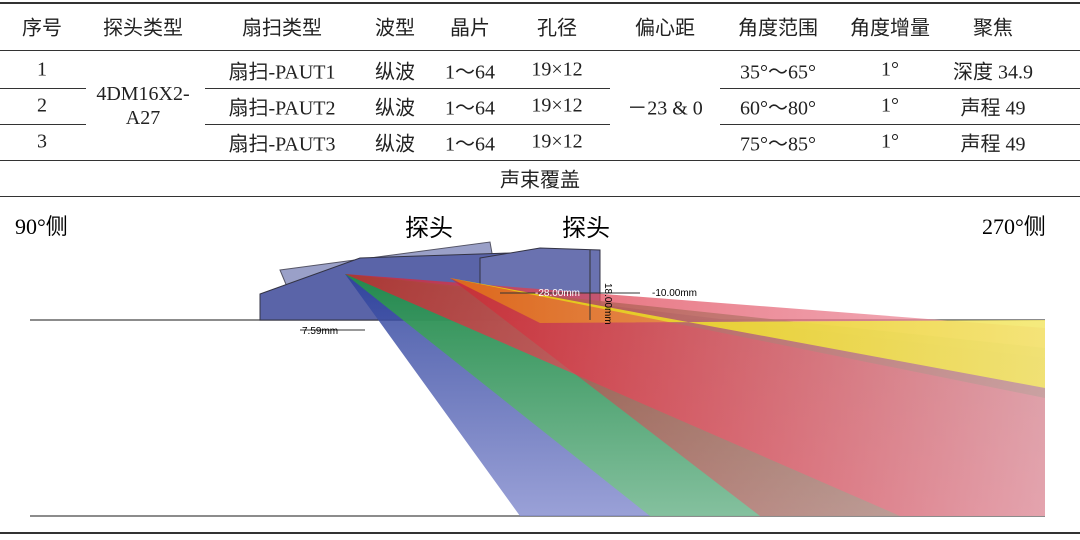 The width and height of the screenshot is (1080, 540). What do you see at coordinates (320, 331) in the screenshot?
I see `dim-label: 7.59mm` at bounding box center [320, 331].